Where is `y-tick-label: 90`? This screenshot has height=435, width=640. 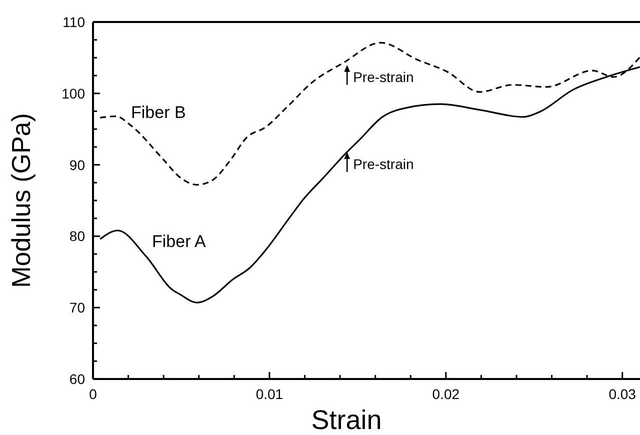 y-tick-label: 90 is located at coordinates (77, 164).